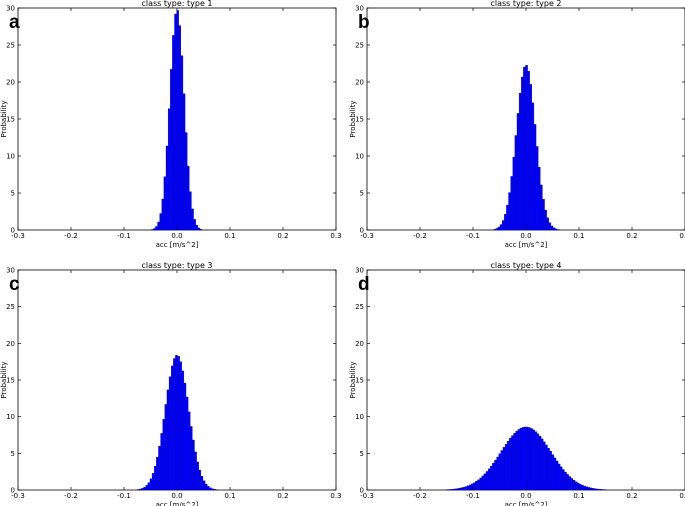 Image resolution: width=685 pixels, height=506 pixels. Describe the element at coordinates (10, 9) in the screenshot. I see `y-tick-label: 30` at that location.